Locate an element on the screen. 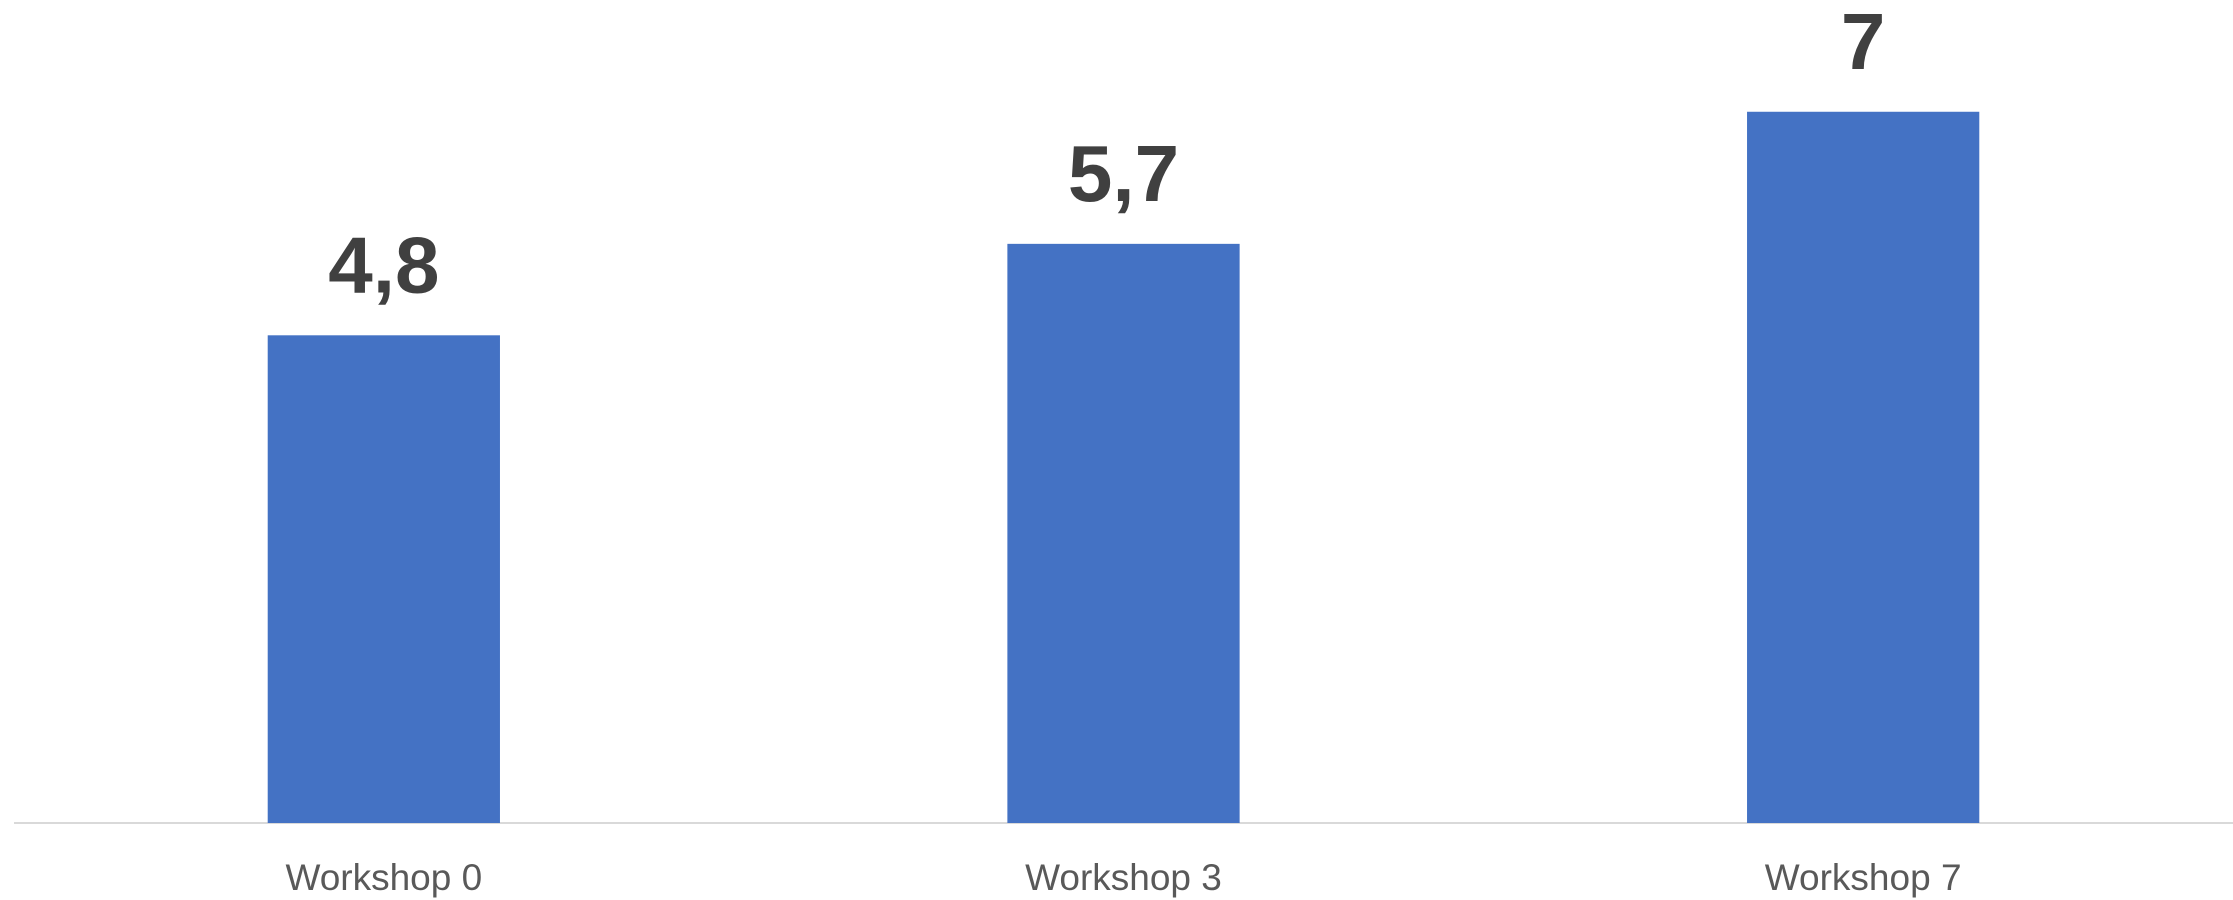  data-label: 5,7 is located at coordinates (1123, 173).